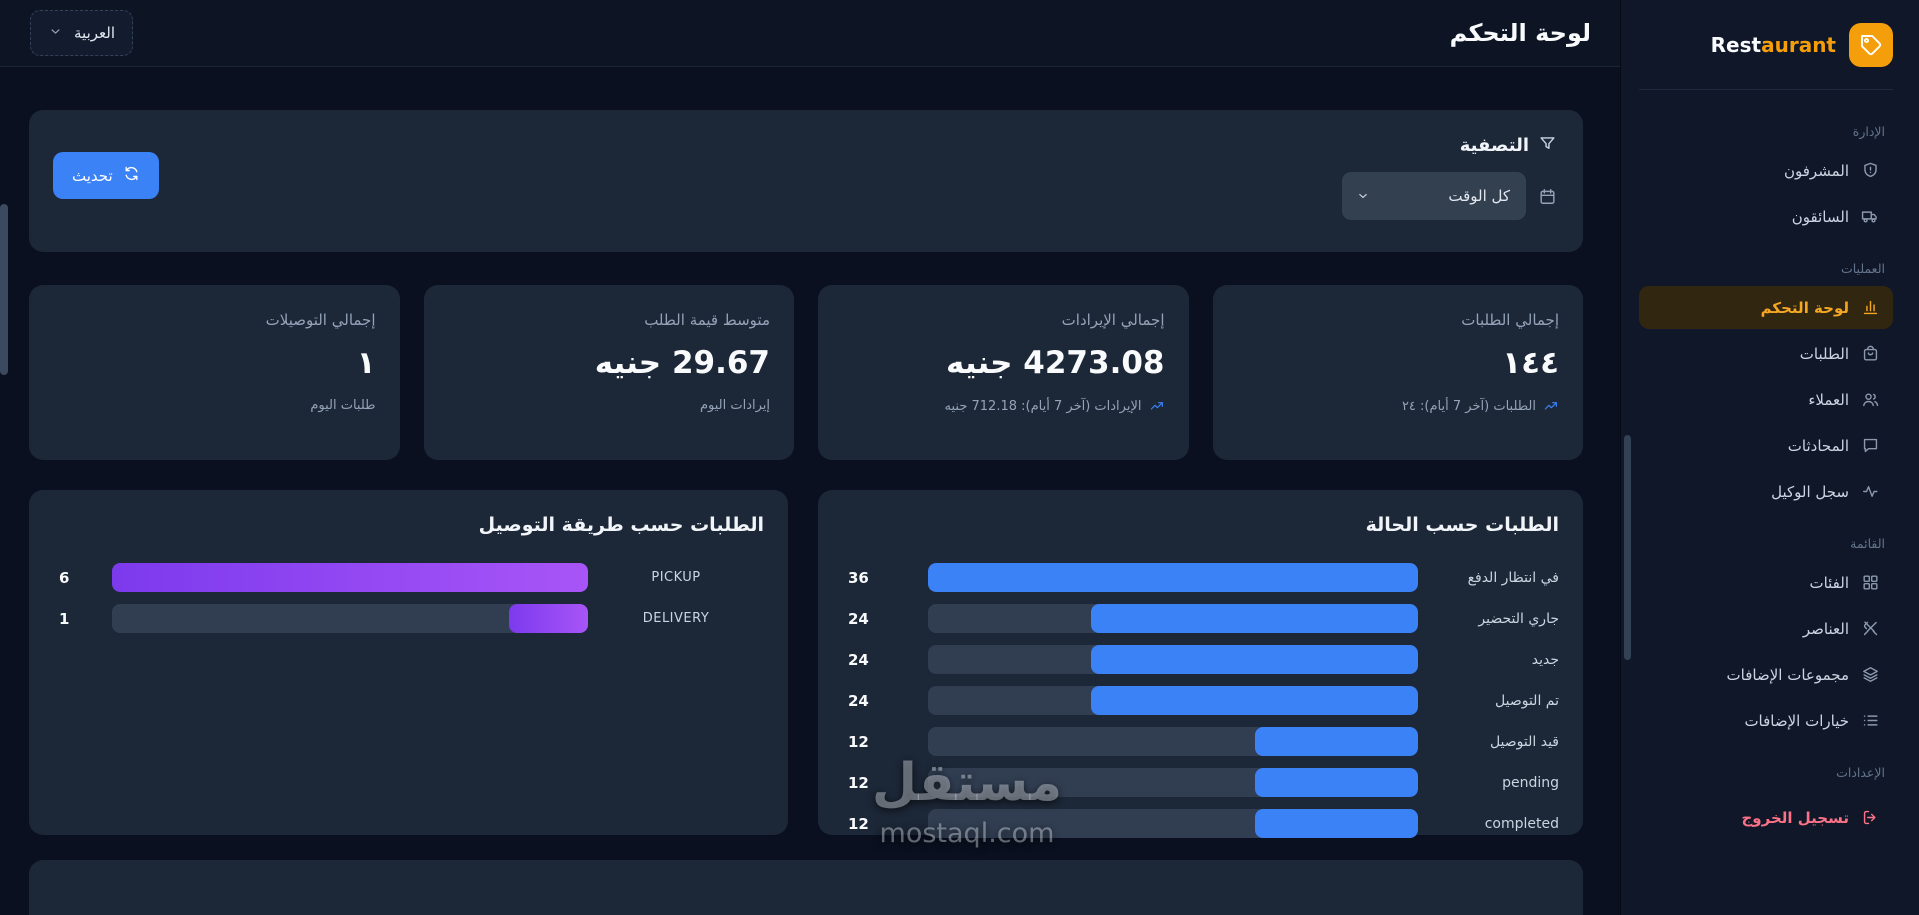 This screenshot has width=1919, height=915. What do you see at coordinates (1468, 406) in the screenshot?
I see `stat-subtitle-text: الطلبات (آخر 7 أيام): ٢٤` at bounding box center [1468, 406].